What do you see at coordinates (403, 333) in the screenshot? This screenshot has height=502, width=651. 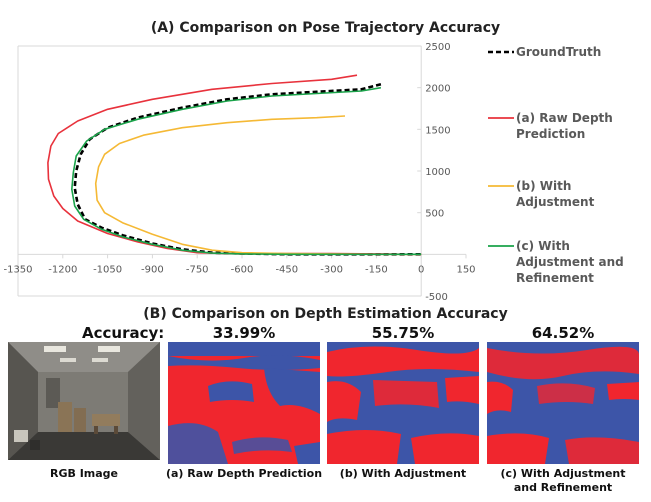 I see `accuracy-adjustment: 55.75%` at bounding box center [403, 333].